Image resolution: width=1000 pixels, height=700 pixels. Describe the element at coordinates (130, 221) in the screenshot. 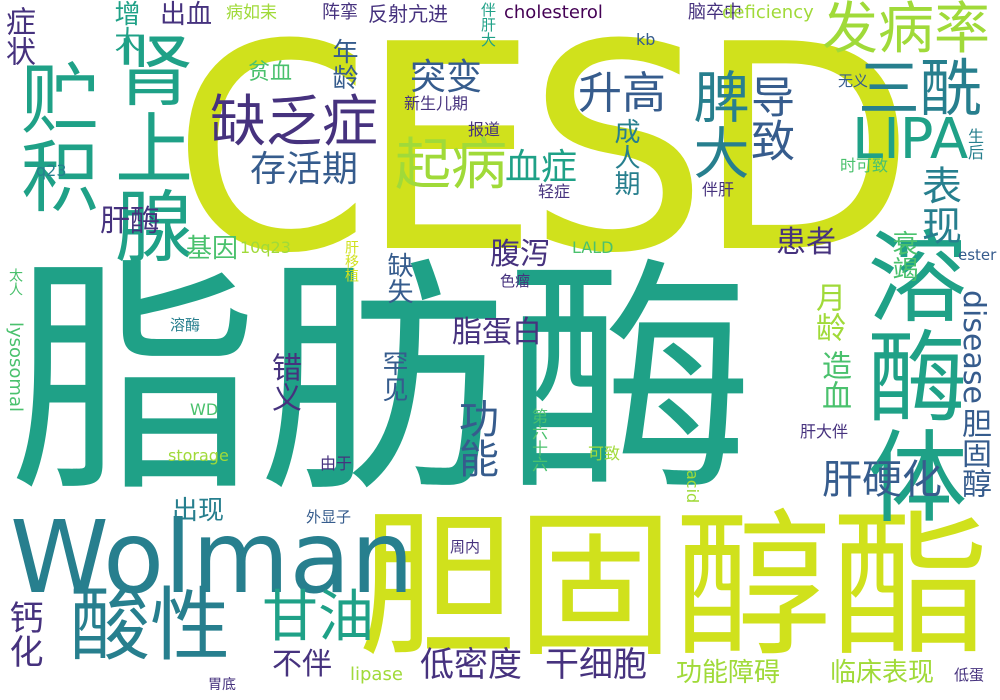

I see `word-ganmei: 肝酶` at that location.